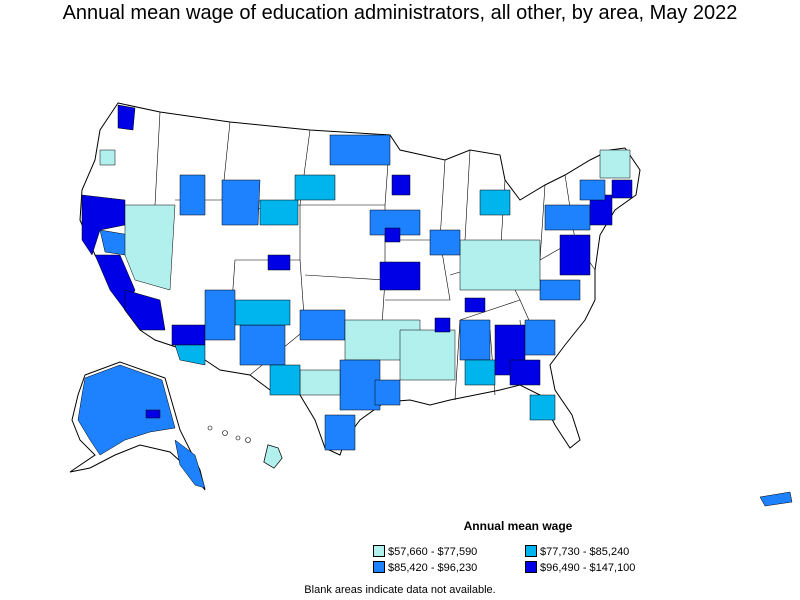 The width and height of the screenshot is (800, 600). I want to click on area-south-carolina, so click(540, 337).